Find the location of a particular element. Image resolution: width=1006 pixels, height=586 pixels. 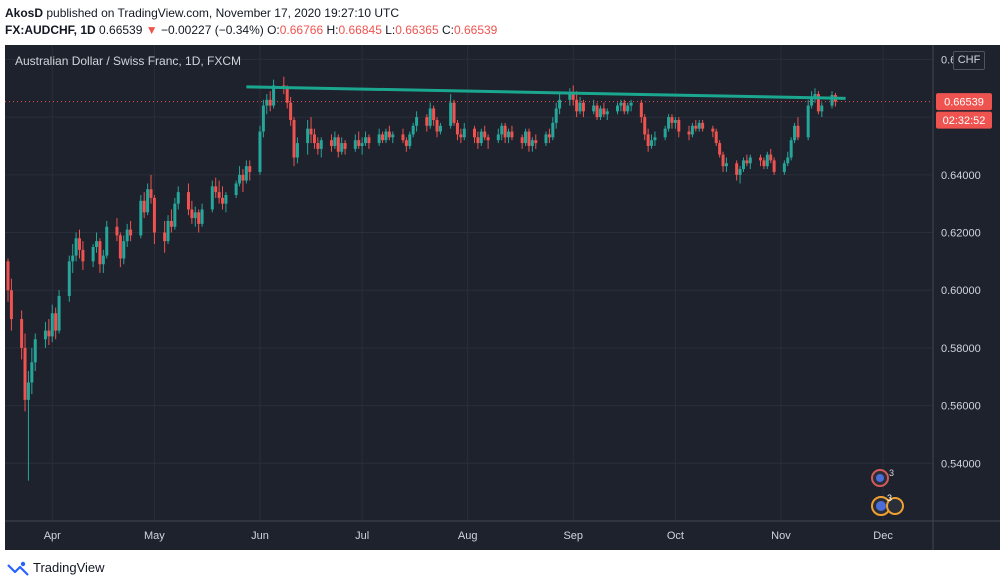

resistance-trendline is located at coordinates (546, 92).